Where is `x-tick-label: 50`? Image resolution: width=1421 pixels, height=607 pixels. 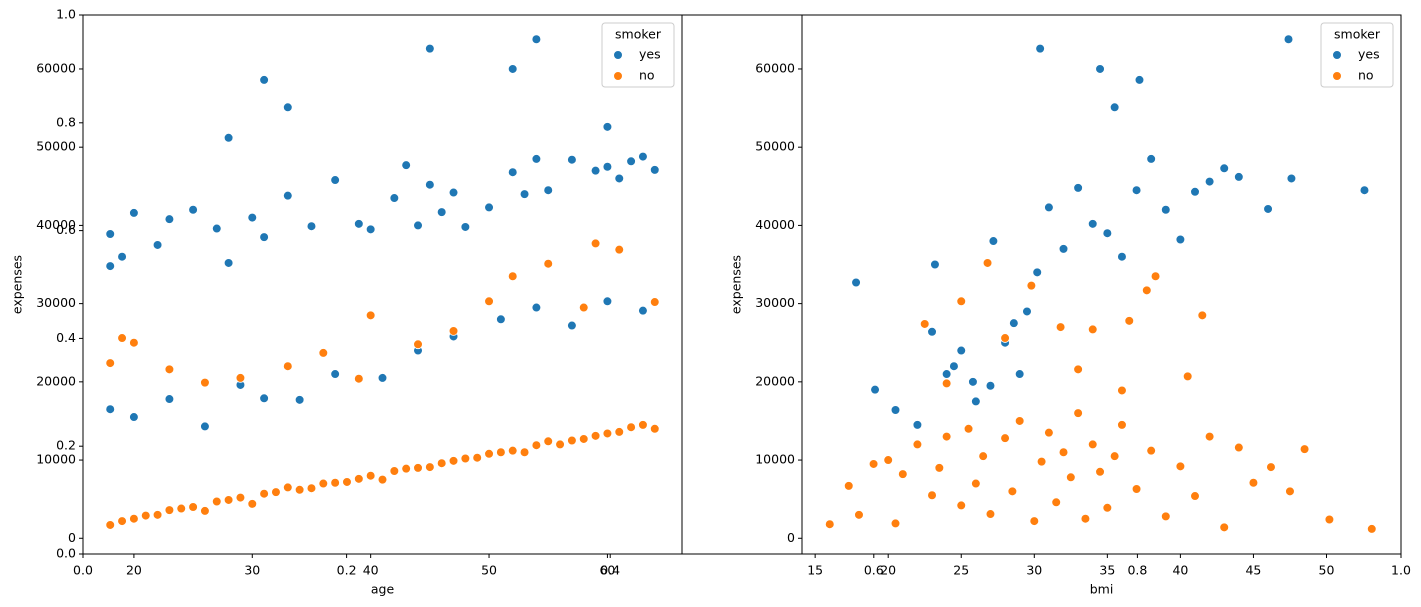 x-tick-label: 50 is located at coordinates (489, 570).